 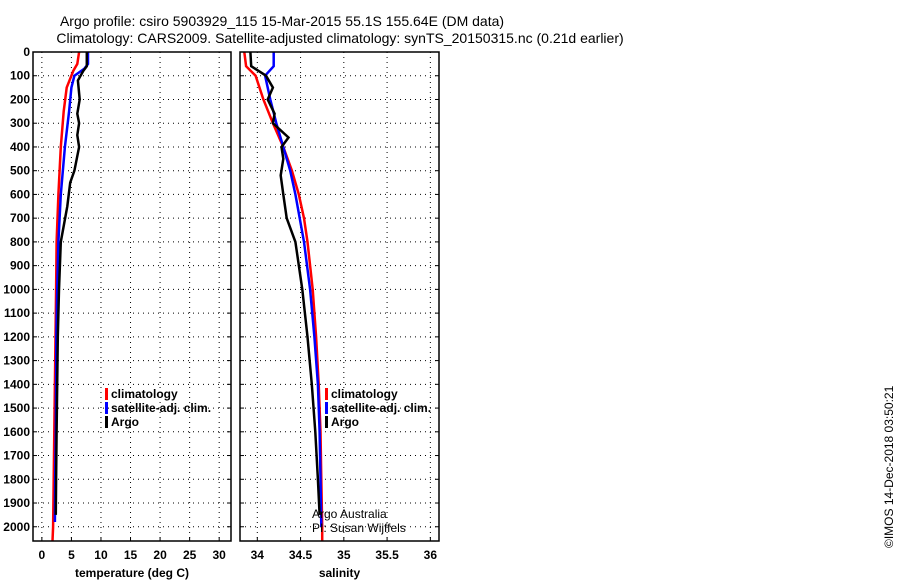 I want to click on timestamp: ©IMOS 14-Dec-2018 03:50:21, so click(x=889, y=466).